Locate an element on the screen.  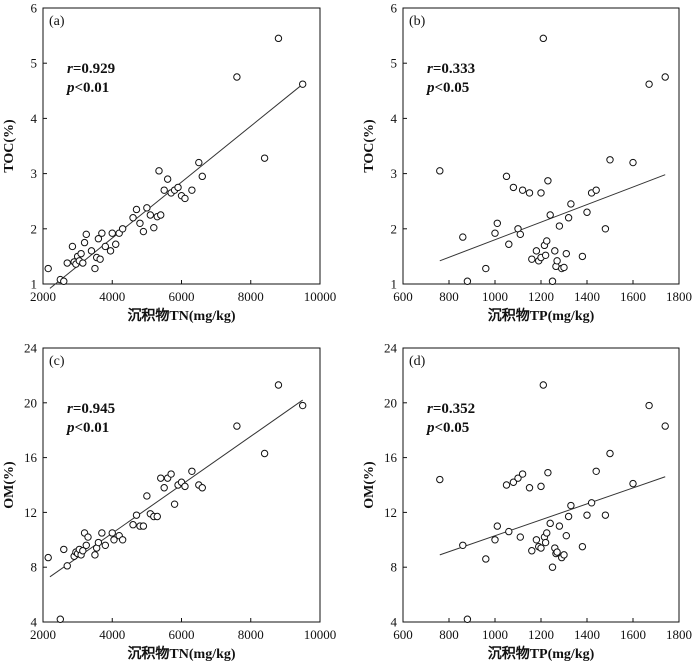
x-tick-label: 1000 is located at coordinates (495, 634).